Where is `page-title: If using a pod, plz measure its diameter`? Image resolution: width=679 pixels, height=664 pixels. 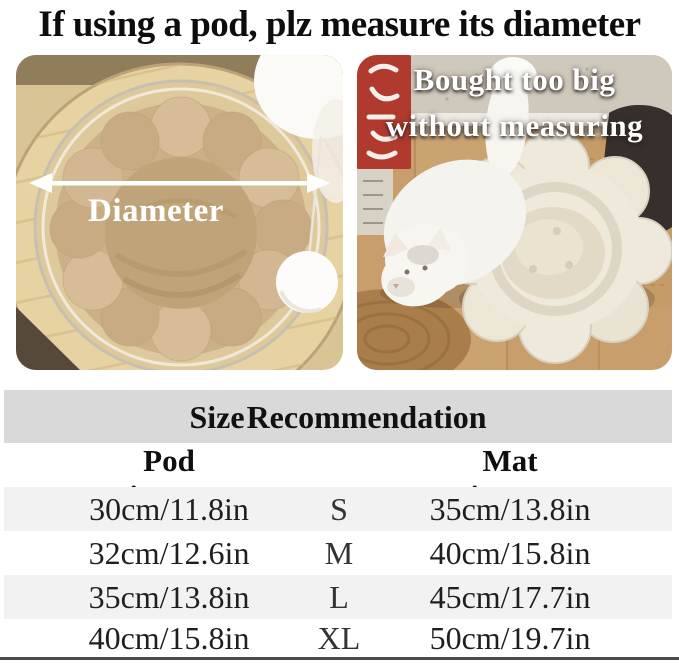 page-title: If using a pod, plz measure its diameter is located at coordinates (339, 24).